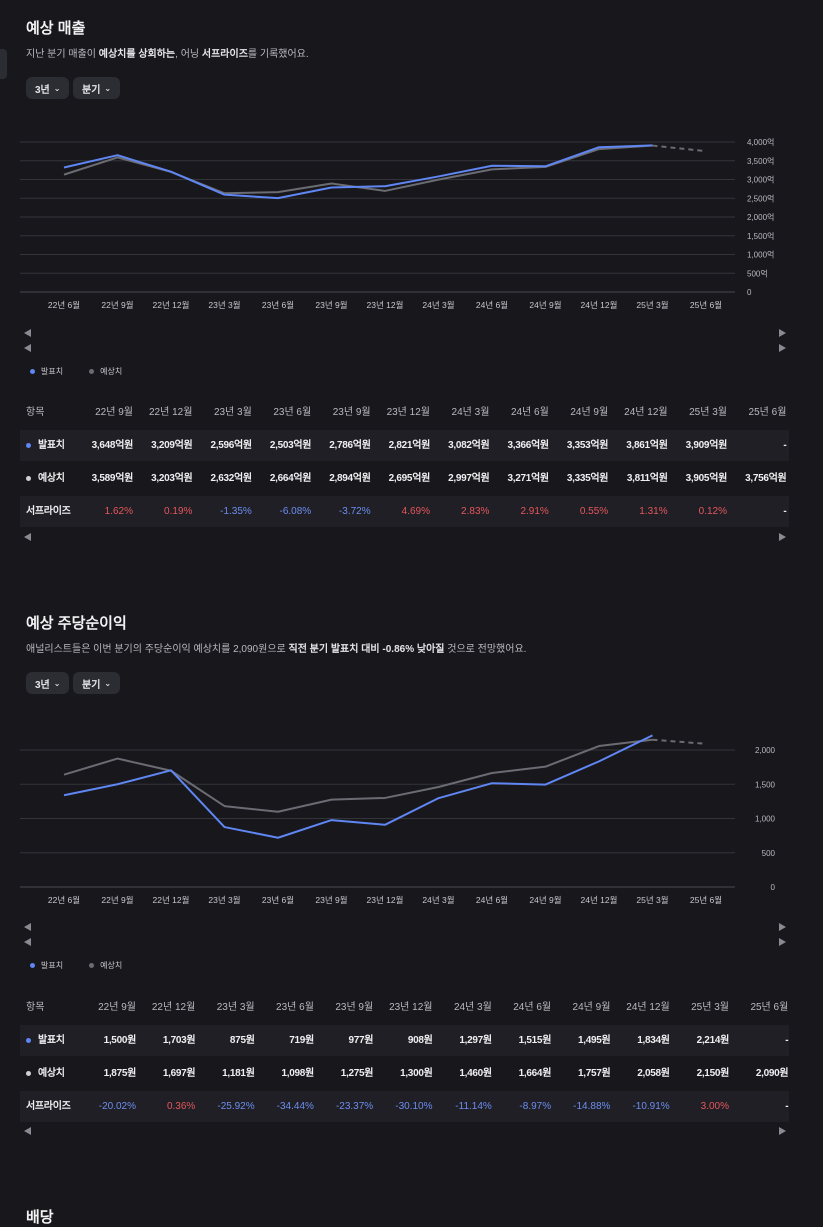  What do you see at coordinates (171, 900) in the screenshot?
I see `x-tick-label: 22년 12월` at bounding box center [171, 900].